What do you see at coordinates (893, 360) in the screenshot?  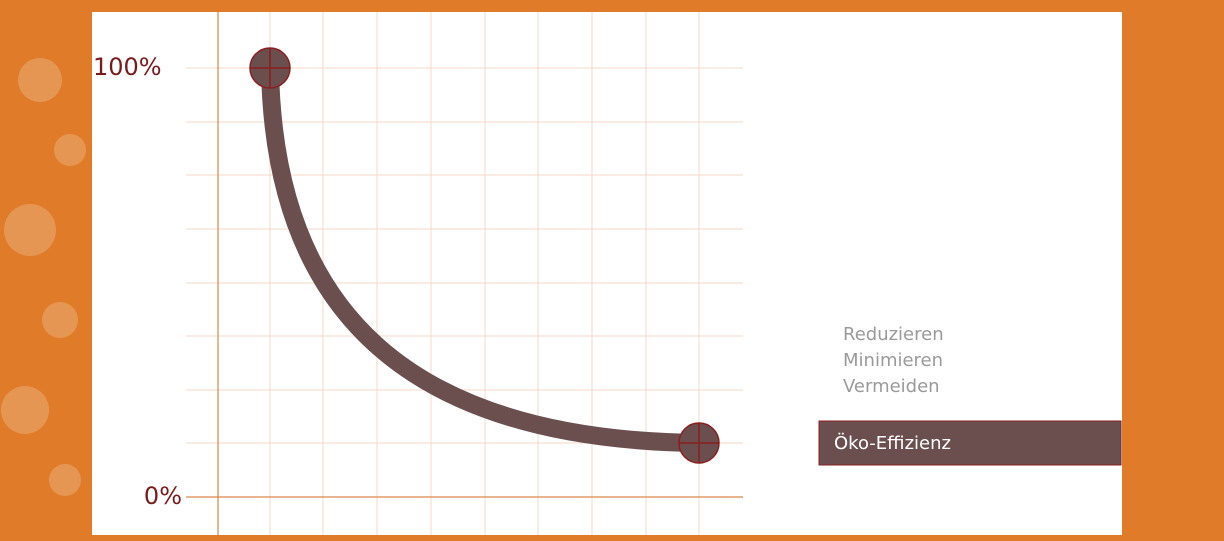 I see `list-item: Minimieren` at bounding box center [893, 360].